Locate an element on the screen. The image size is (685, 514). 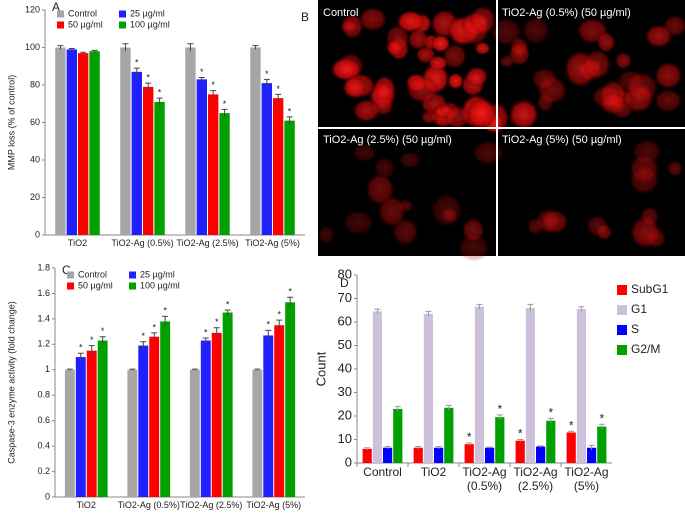
panel-label: A is located at coordinates (56, 7).